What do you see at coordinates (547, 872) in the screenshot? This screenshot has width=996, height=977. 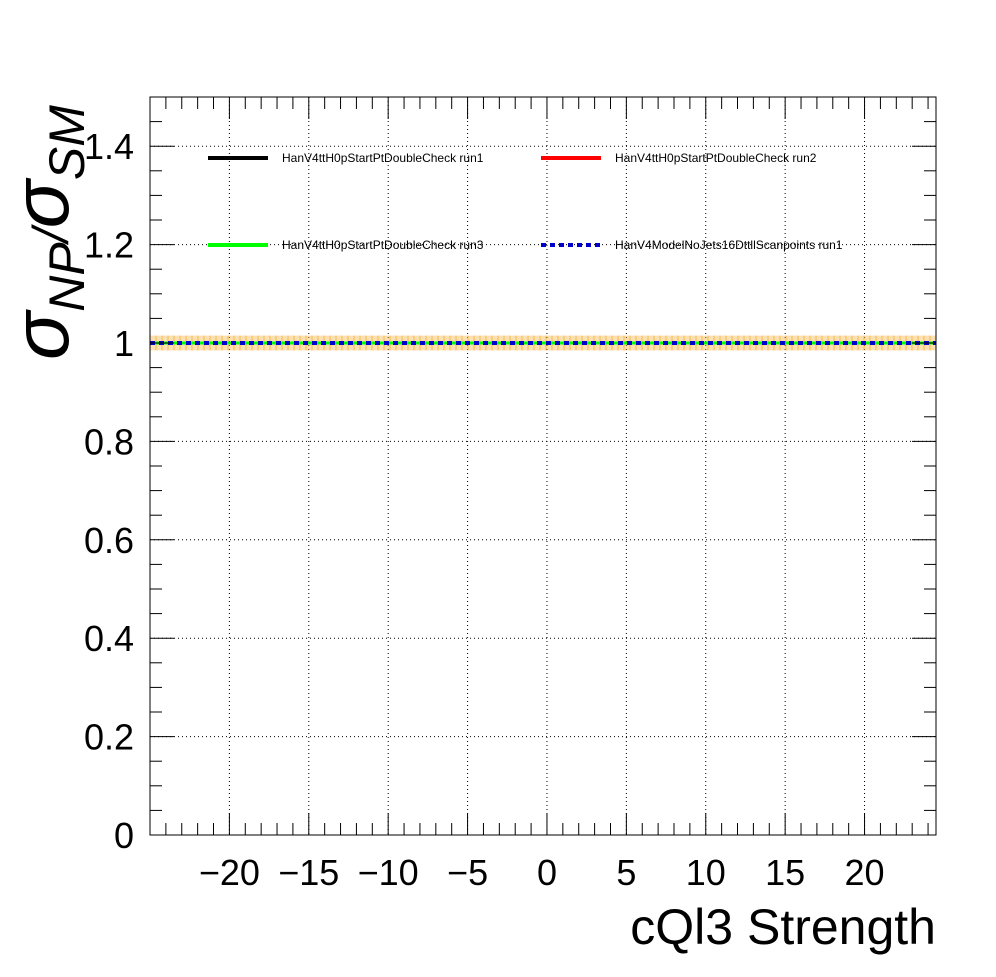 I see `x-tick-label: 0` at bounding box center [547, 872].